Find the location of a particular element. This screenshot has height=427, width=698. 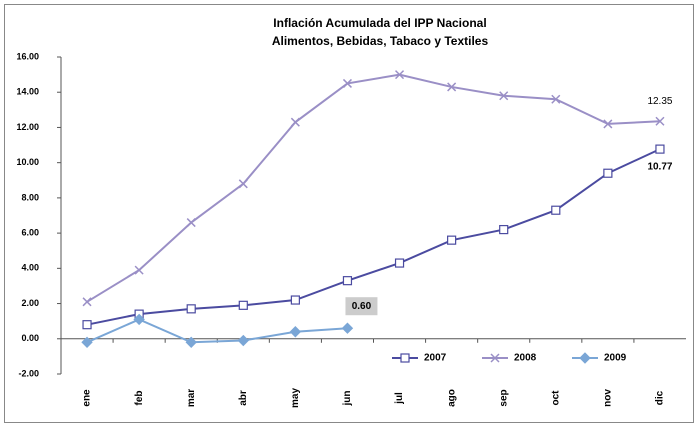

chart-title: Inflación Acumulada del IPP Nacional is located at coordinates (379, 23).